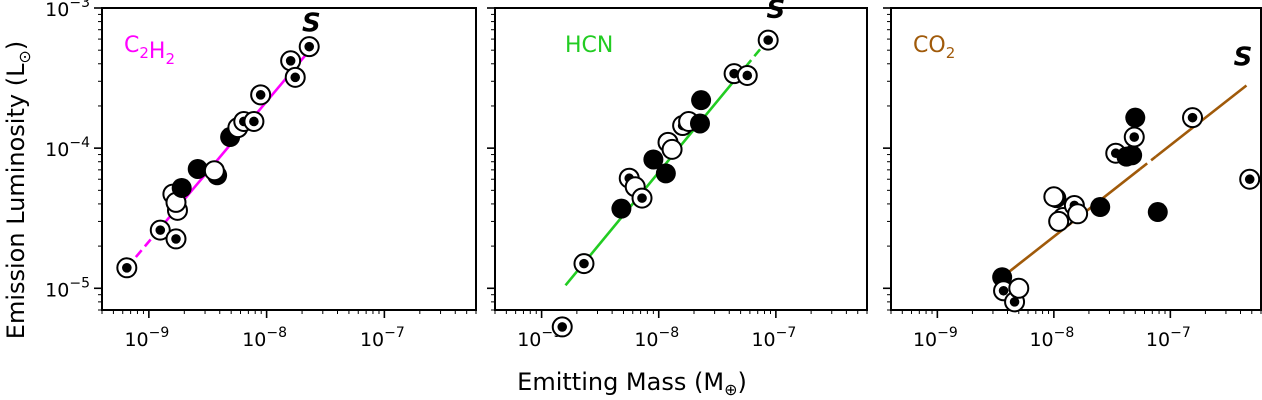 The width and height of the screenshot is (1262, 400). What do you see at coordinates (934, 47) in the screenshot?
I see `species-label: CO2` at bounding box center [934, 47].